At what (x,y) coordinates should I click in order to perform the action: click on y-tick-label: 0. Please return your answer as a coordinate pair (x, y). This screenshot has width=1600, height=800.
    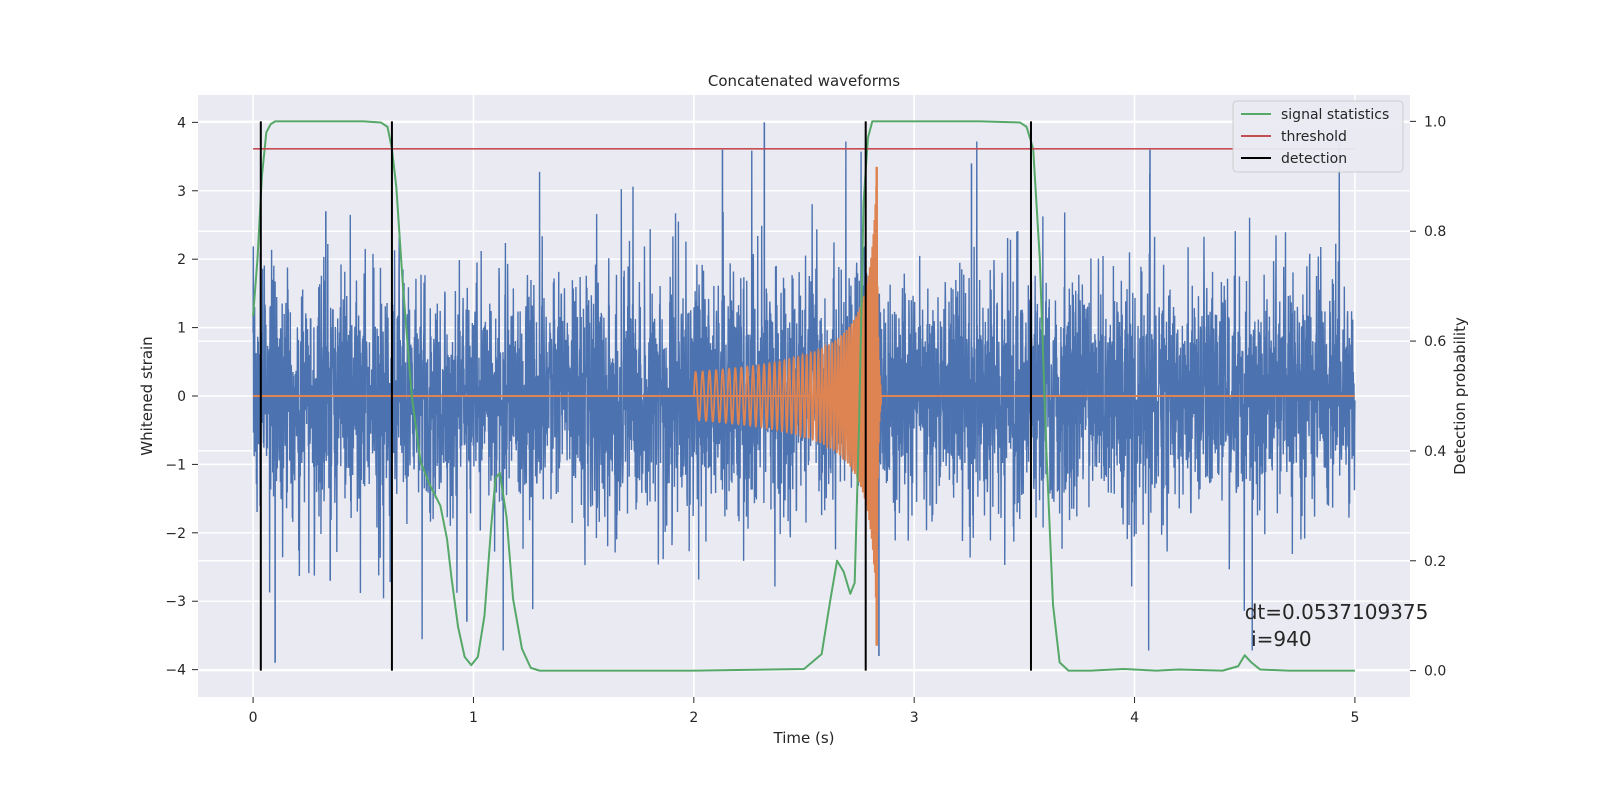
    Looking at the image, I should click on (181, 397).